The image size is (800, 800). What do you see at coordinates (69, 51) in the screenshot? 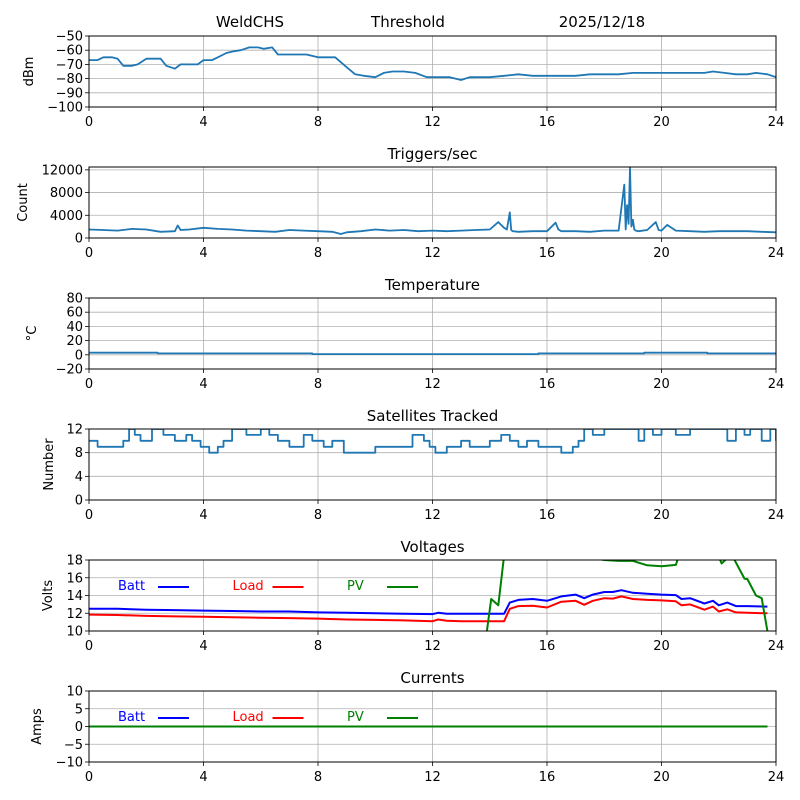
I see `y-tick-label: −60` at bounding box center [69, 51].